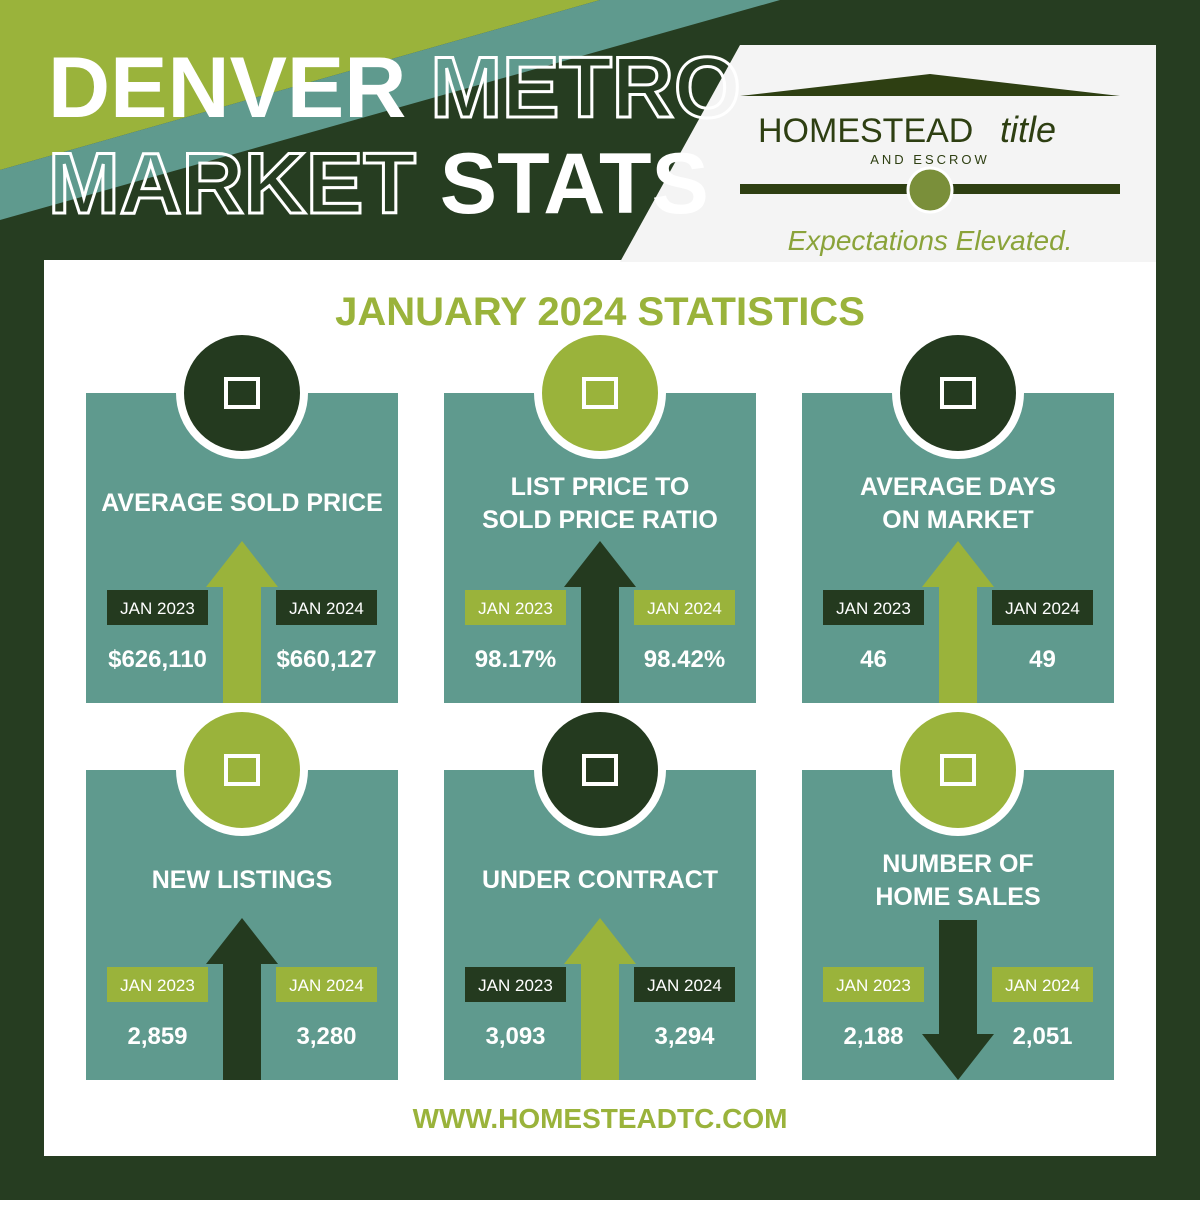 The image size is (1200, 1205). I want to click on logo-panel, so click(888, 153).